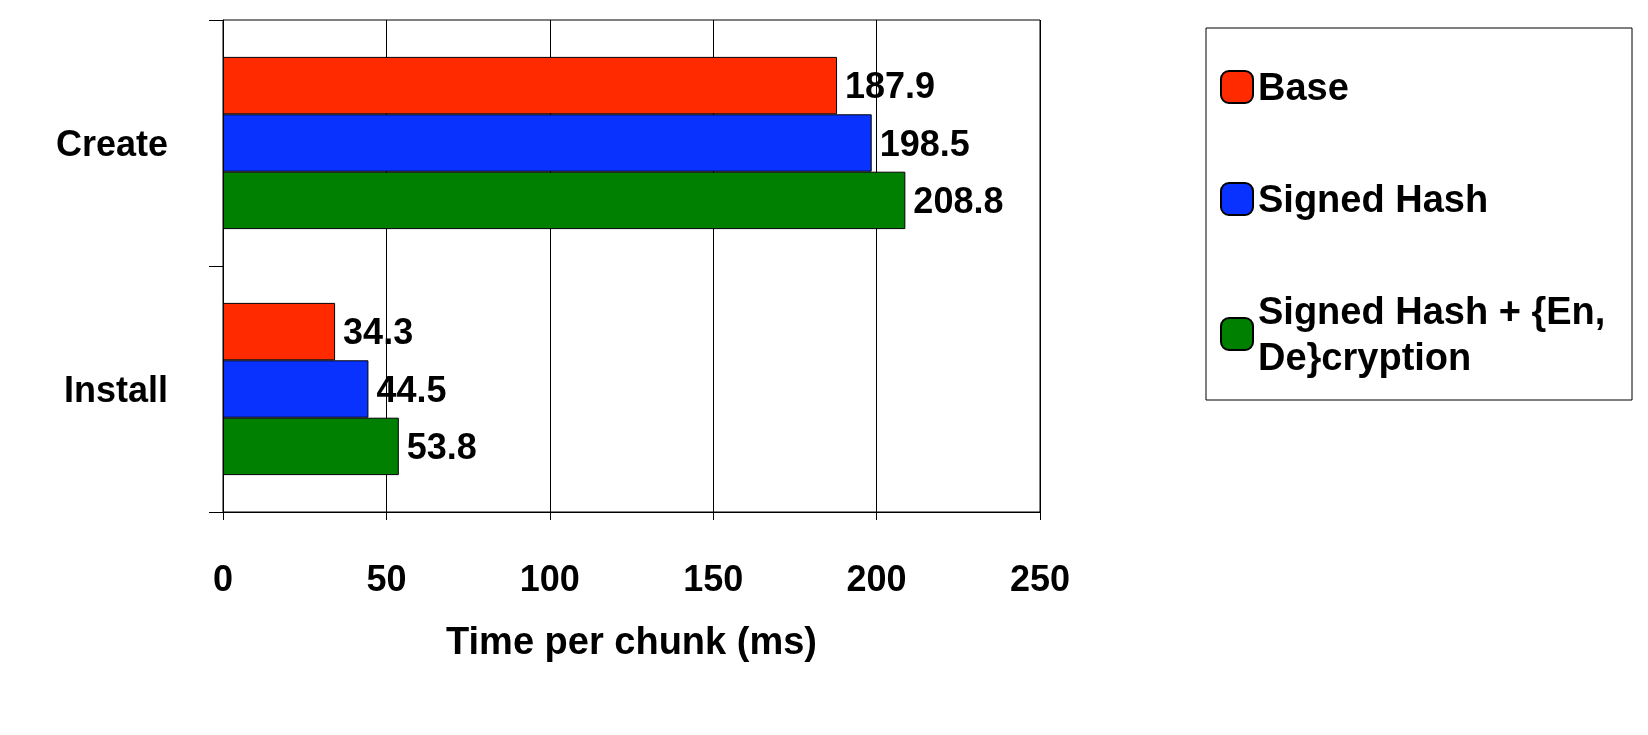 The width and height of the screenshot is (1648, 735). What do you see at coordinates (958, 200) in the screenshot?
I see `data-label: 208.8` at bounding box center [958, 200].